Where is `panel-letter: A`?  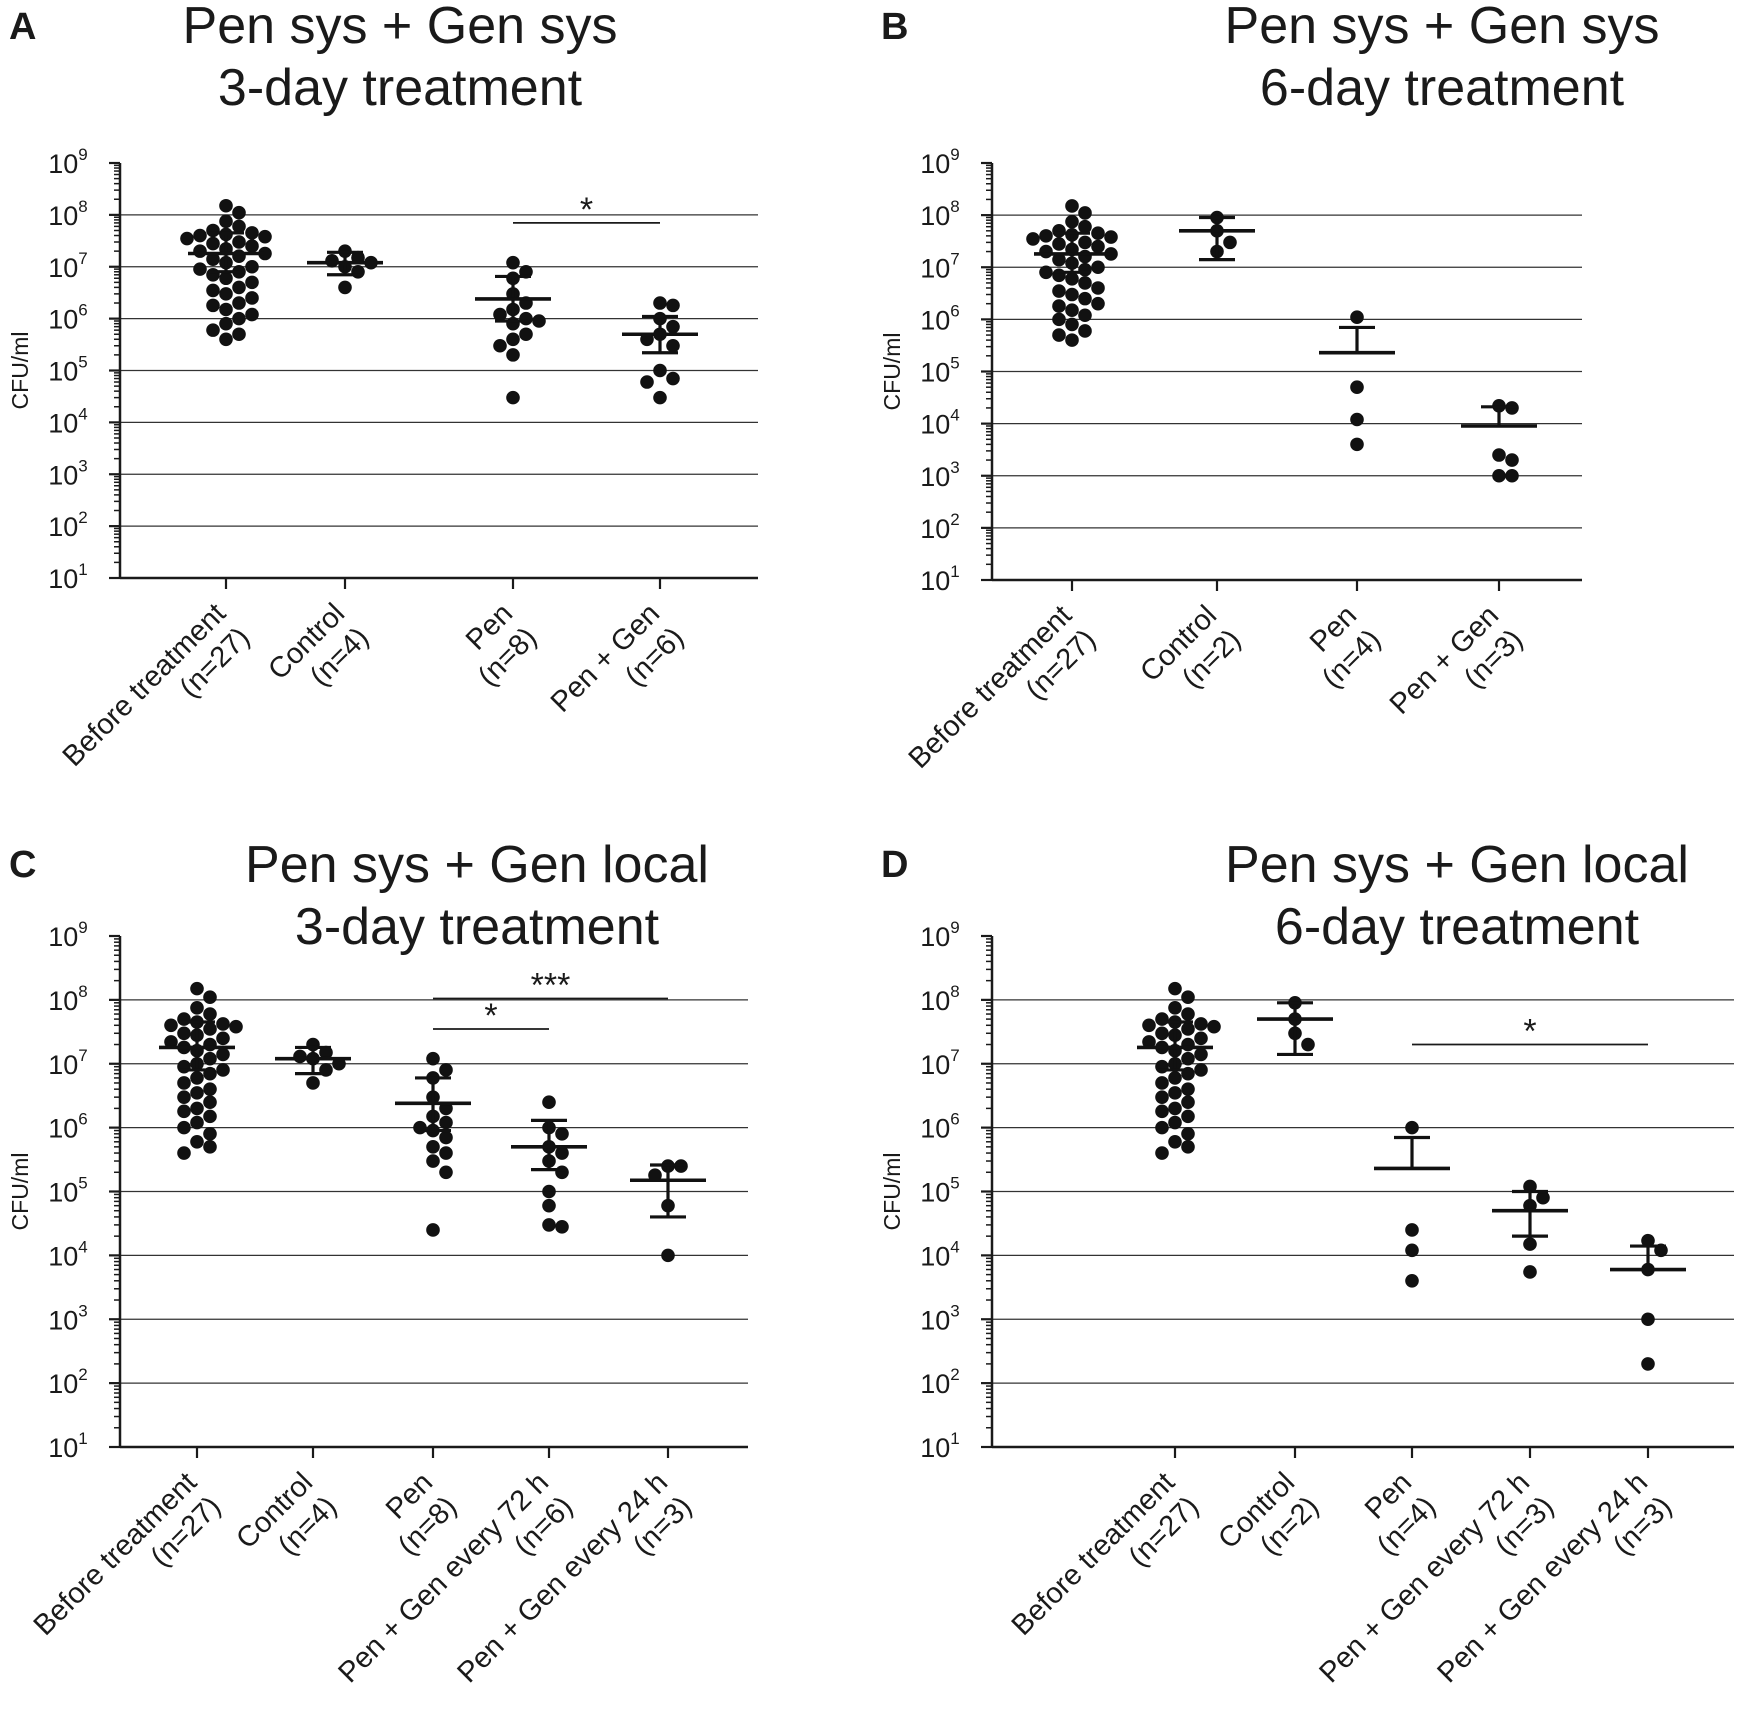
panel-letter: A is located at coordinates (23, 27).